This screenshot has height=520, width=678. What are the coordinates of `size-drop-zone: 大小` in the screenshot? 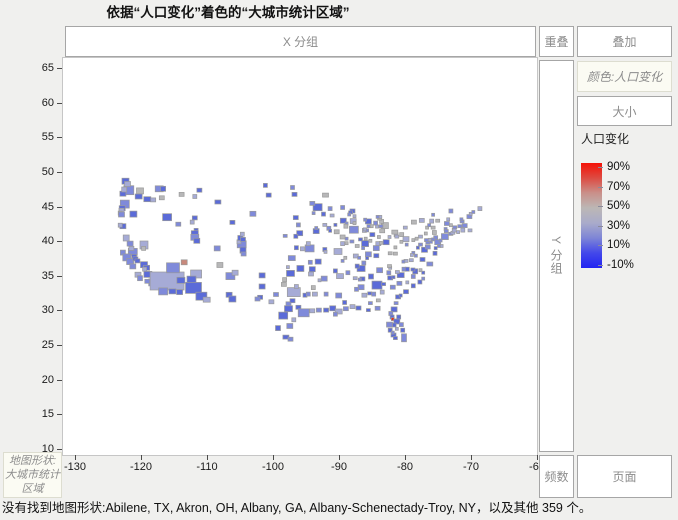 It's located at (624, 111).